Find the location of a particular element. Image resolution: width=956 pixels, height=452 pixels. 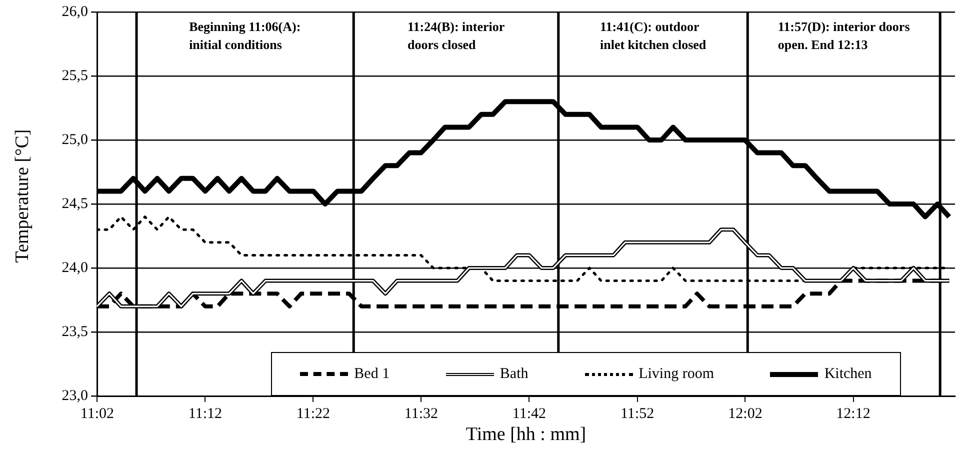

legend-label: Bed 1 is located at coordinates (372, 374).